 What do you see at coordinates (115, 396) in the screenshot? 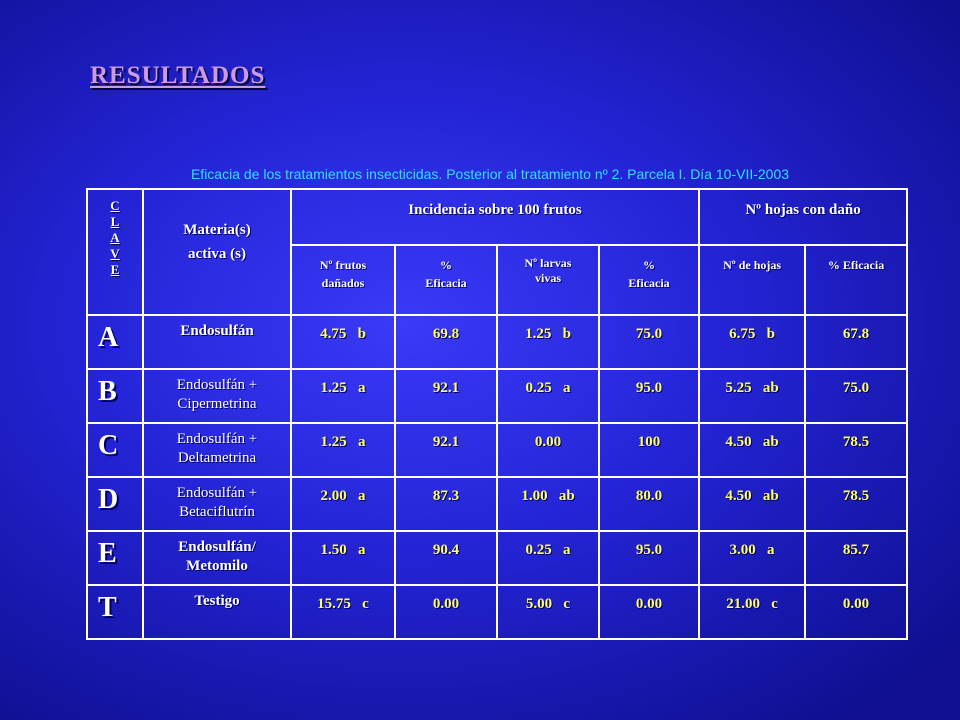
I see `treatment-key: B` at bounding box center [115, 396].